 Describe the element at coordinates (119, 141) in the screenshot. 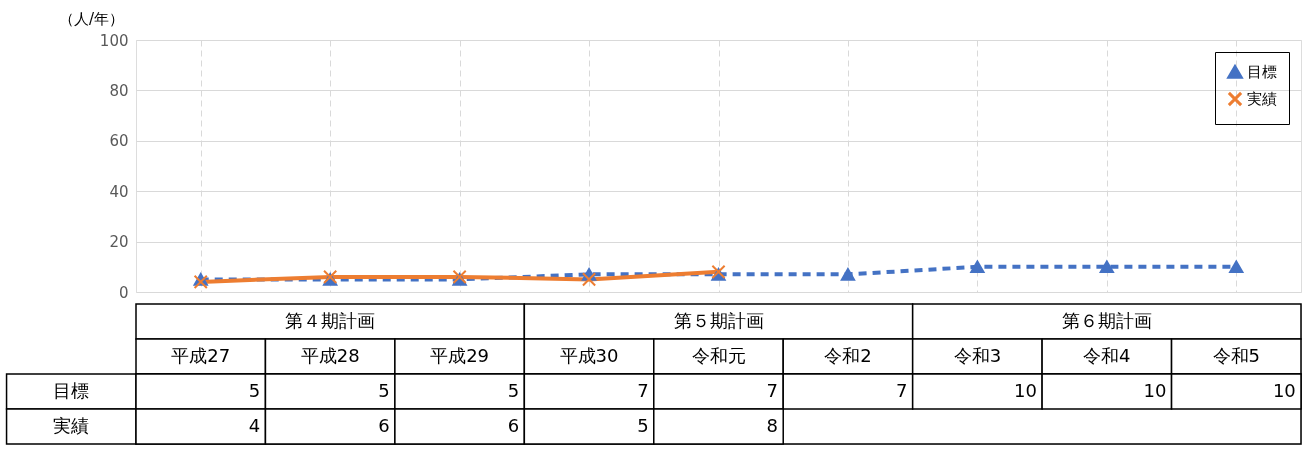

I see `y-tick-label: 60` at that location.